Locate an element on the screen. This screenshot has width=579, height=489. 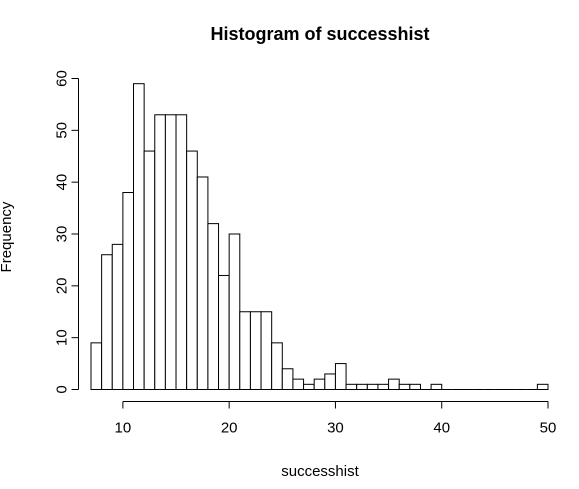
y-tick-label: 40 is located at coordinates (62, 182).